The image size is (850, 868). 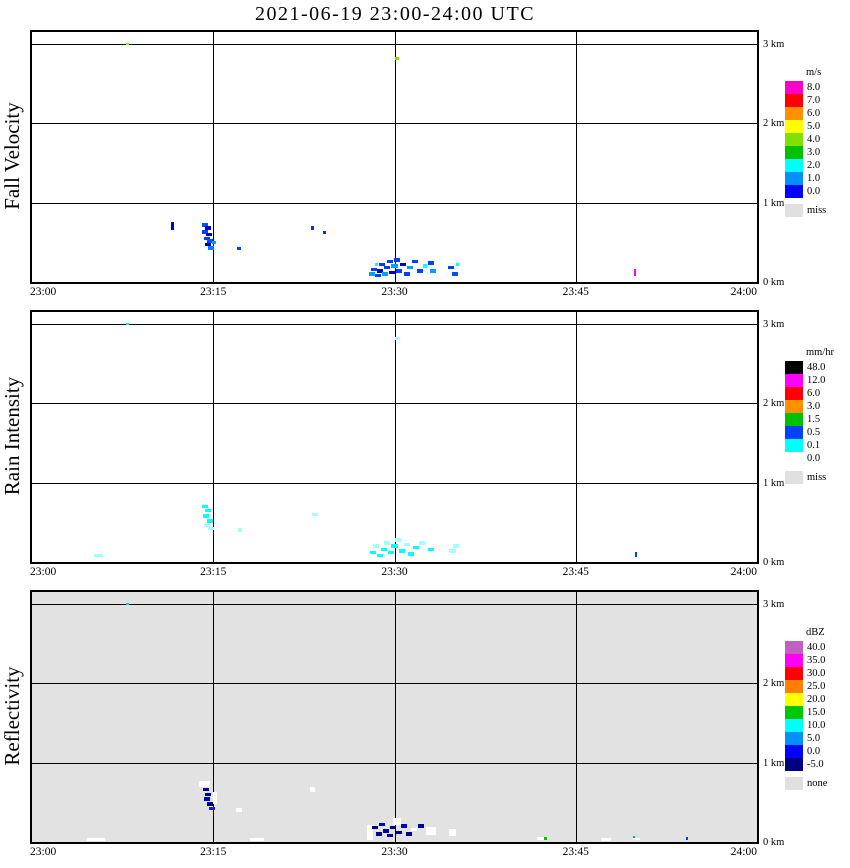 What do you see at coordinates (816, 751) in the screenshot?
I see `legend-entry: 0.0` at bounding box center [816, 751].